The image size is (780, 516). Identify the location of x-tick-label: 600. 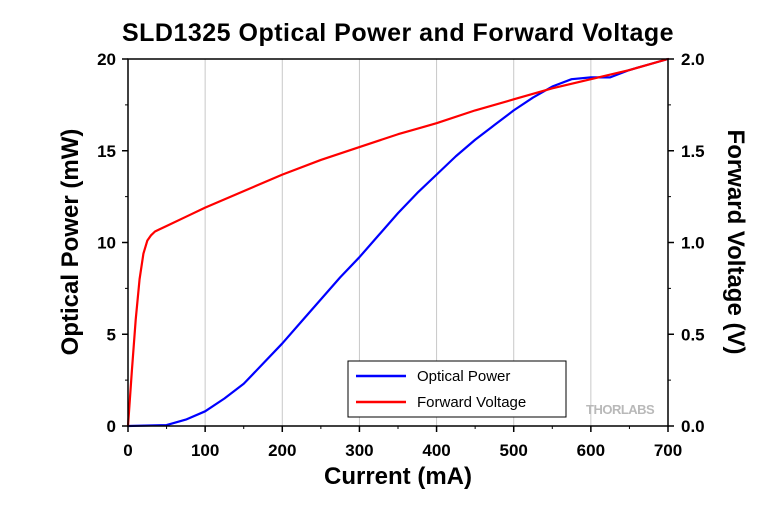
(591, 450).